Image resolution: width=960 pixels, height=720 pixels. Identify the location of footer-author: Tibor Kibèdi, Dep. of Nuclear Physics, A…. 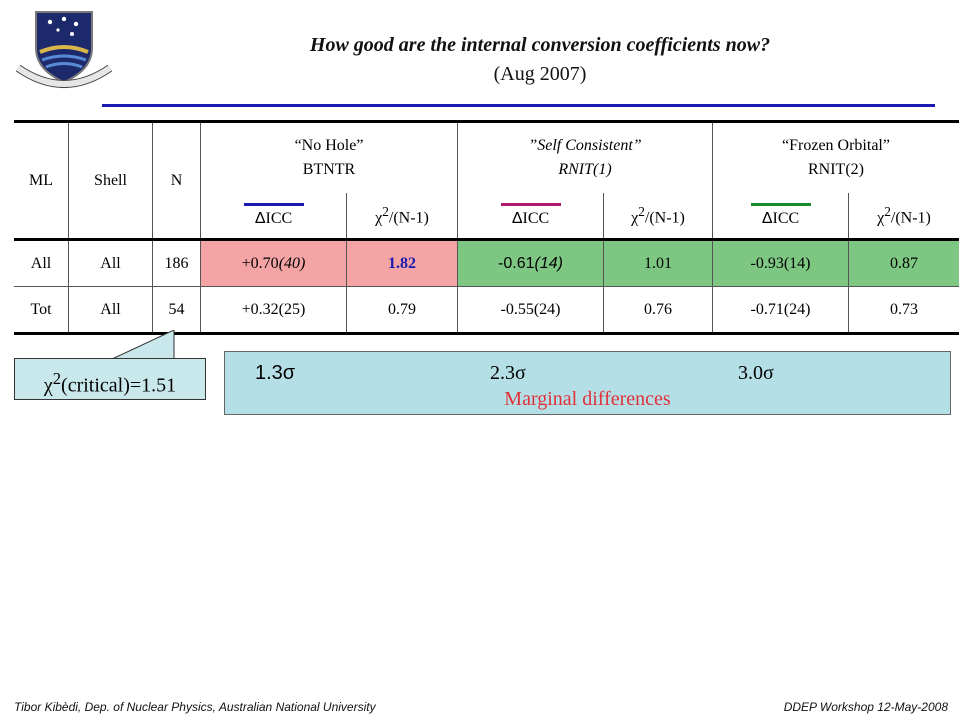
(195, 707).